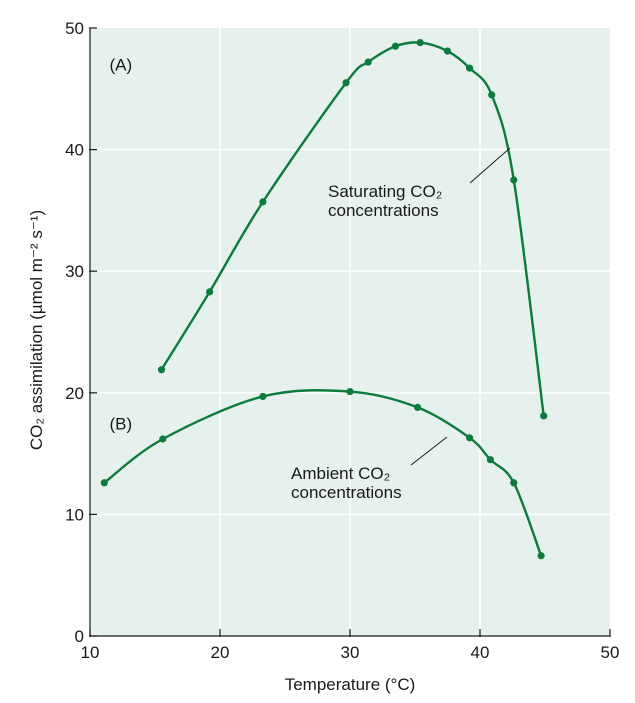 The height and width of the screenshot is (703, 635). I want to click on panel-label: (B), so click(121, 423).